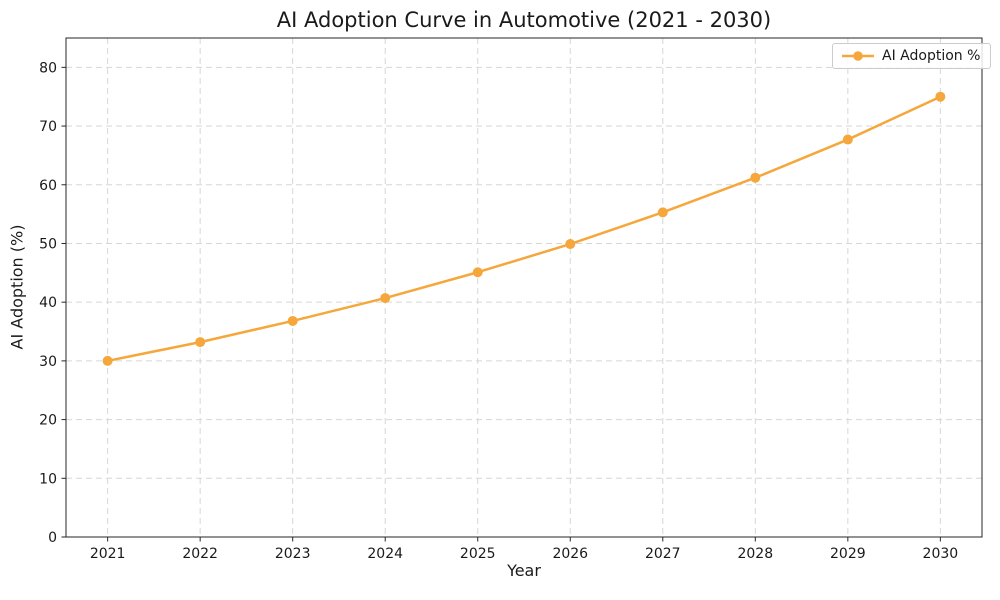  Describe the element at coordinates (48, 303) in the screenshot. I see `y-tick-label: 40` at that location.